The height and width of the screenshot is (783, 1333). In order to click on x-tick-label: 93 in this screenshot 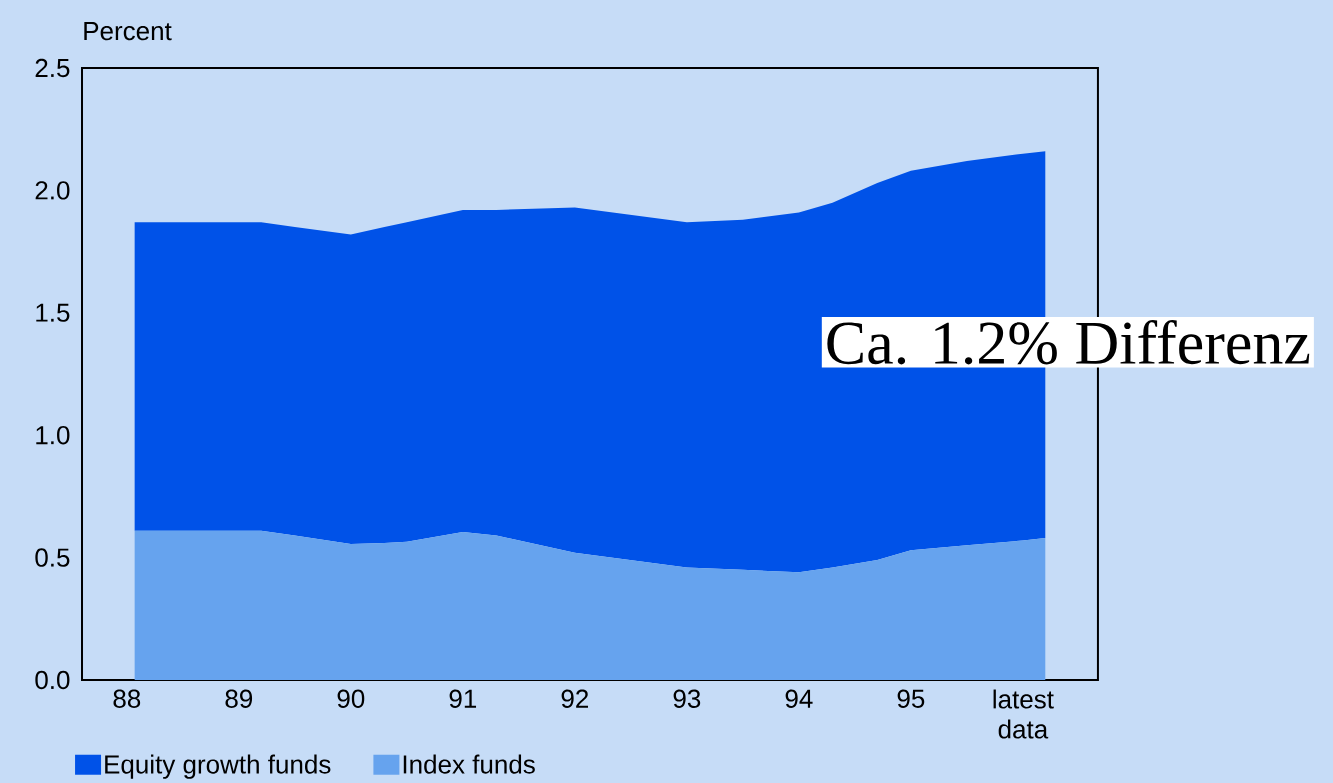, I will do `click(687, 698)`.